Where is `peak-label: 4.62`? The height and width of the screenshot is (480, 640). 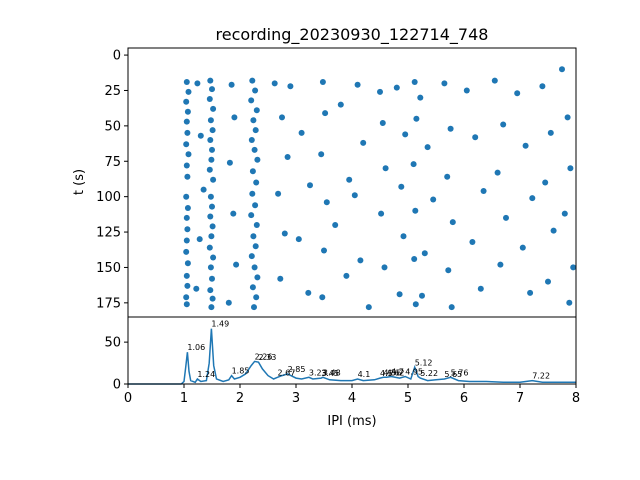
peak-label: 4.62 is located at coordinates (396, 372).